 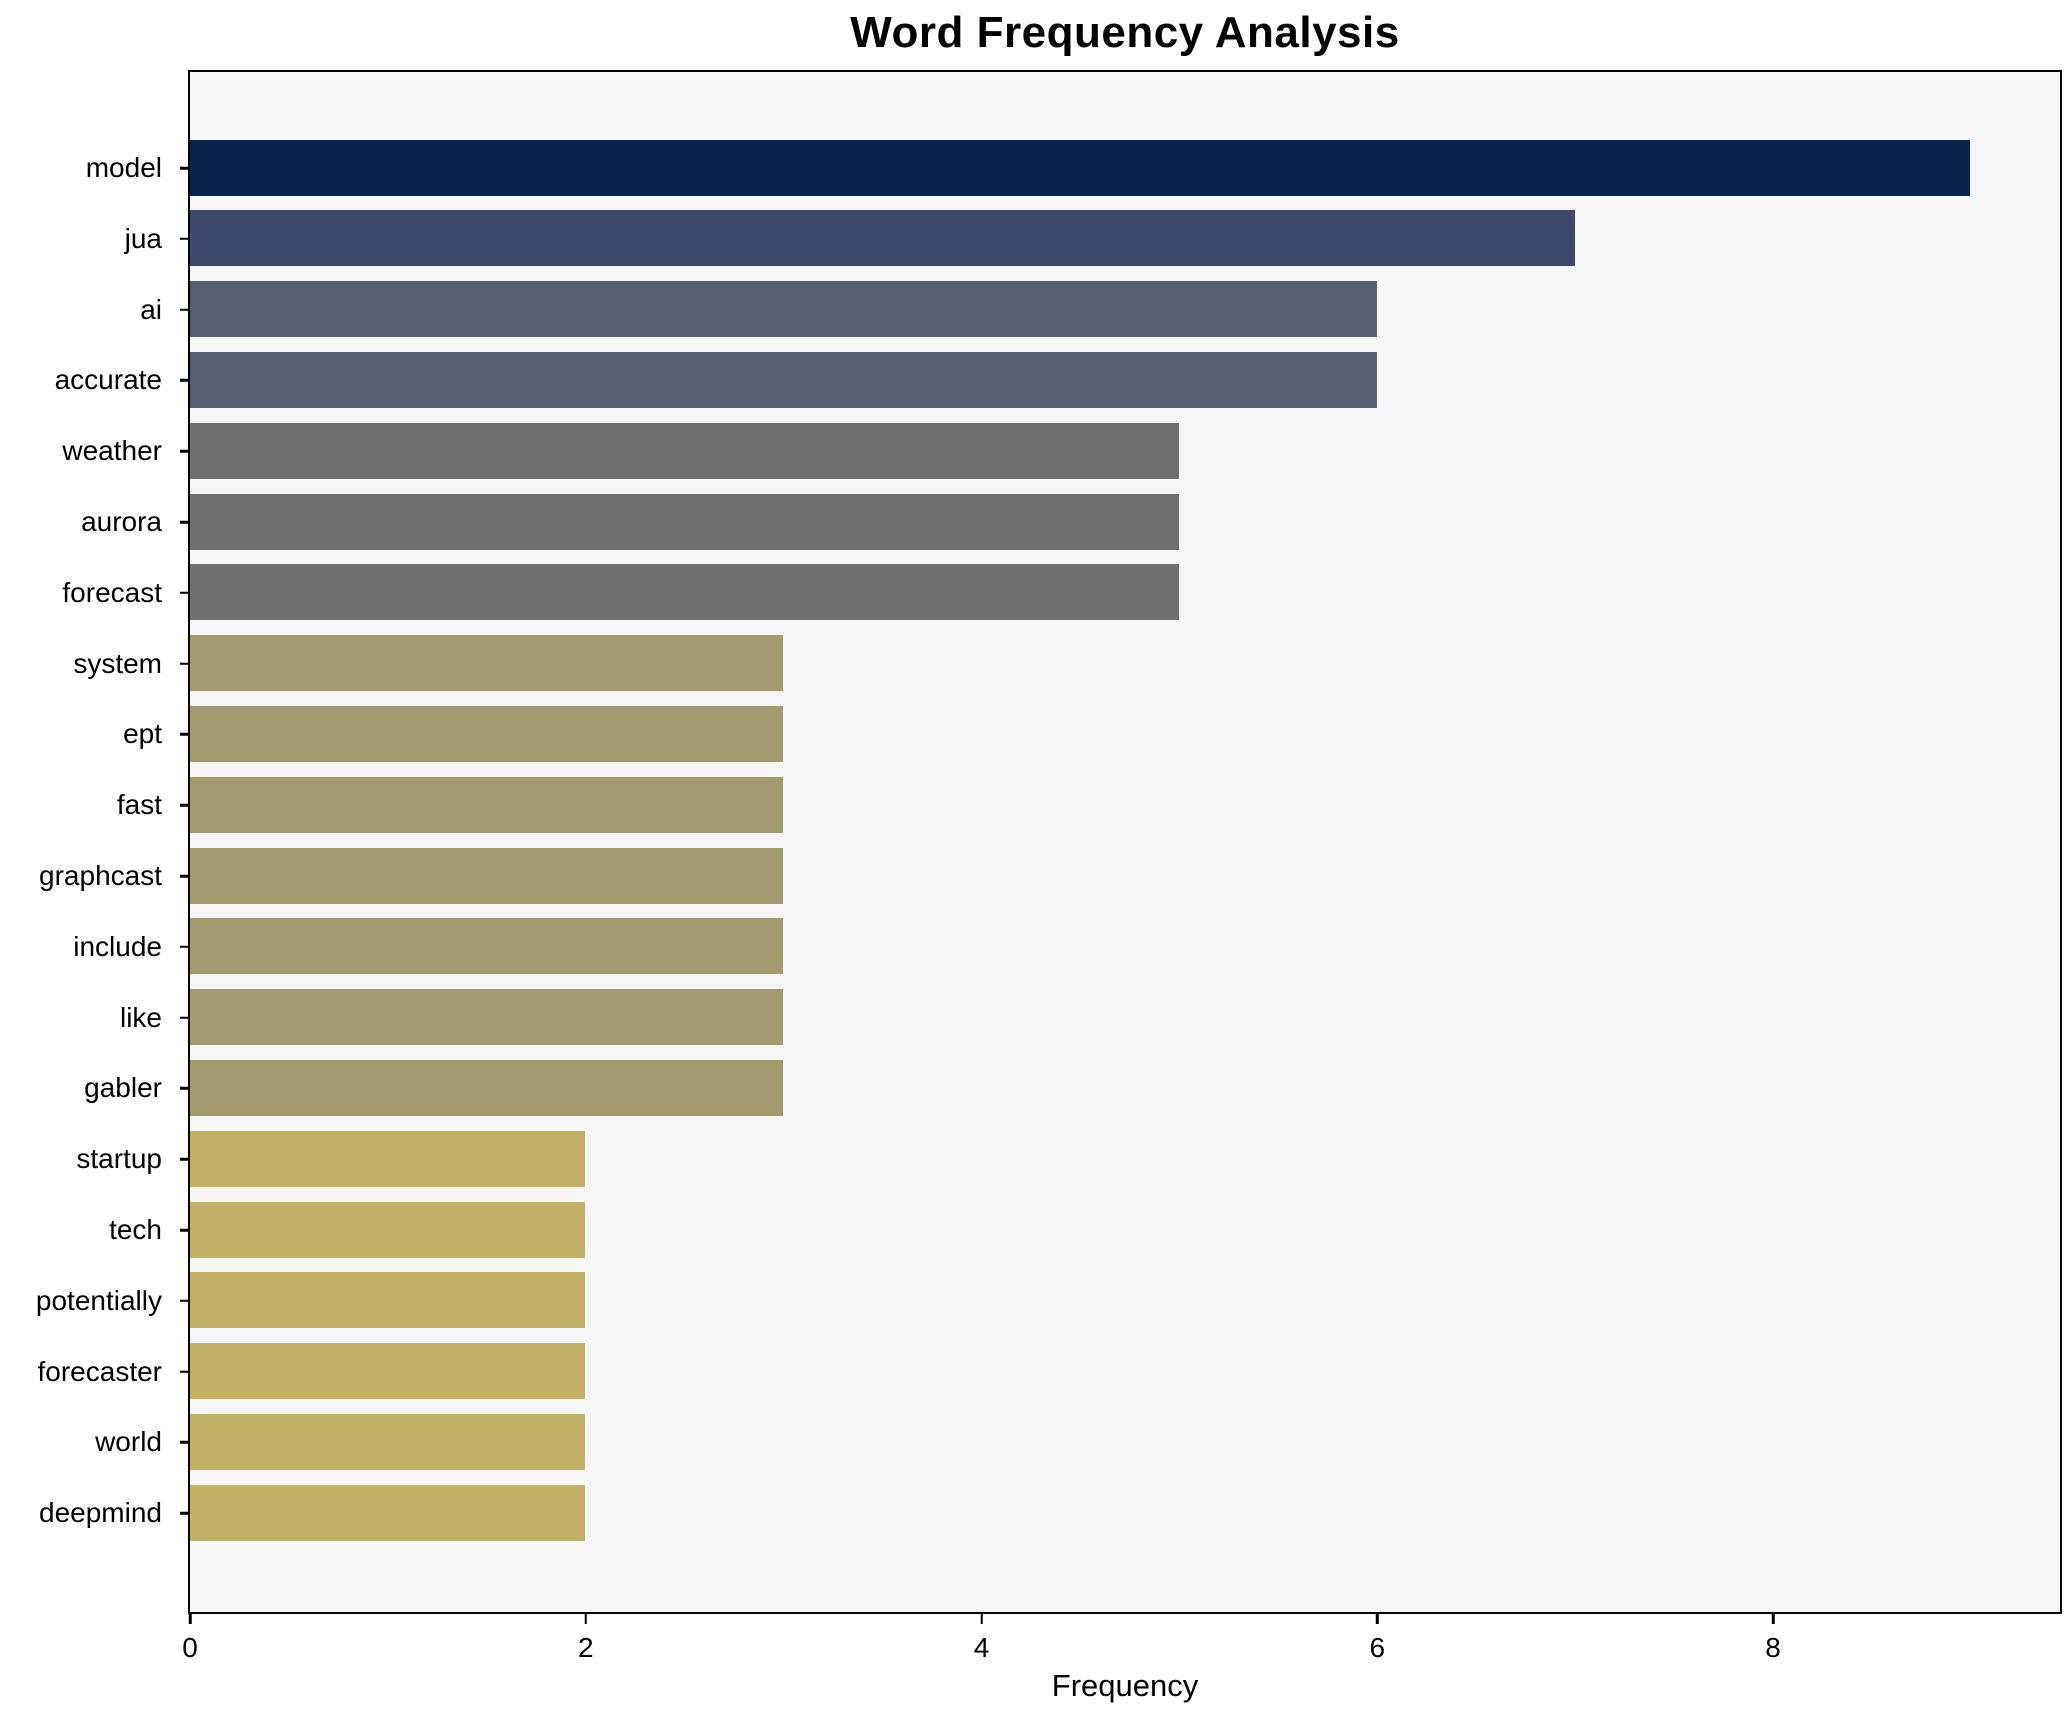 What do you see at coordinates (486, 1017) in the screenshot?
I see `bar-like` at bounding box center [486, 1017].